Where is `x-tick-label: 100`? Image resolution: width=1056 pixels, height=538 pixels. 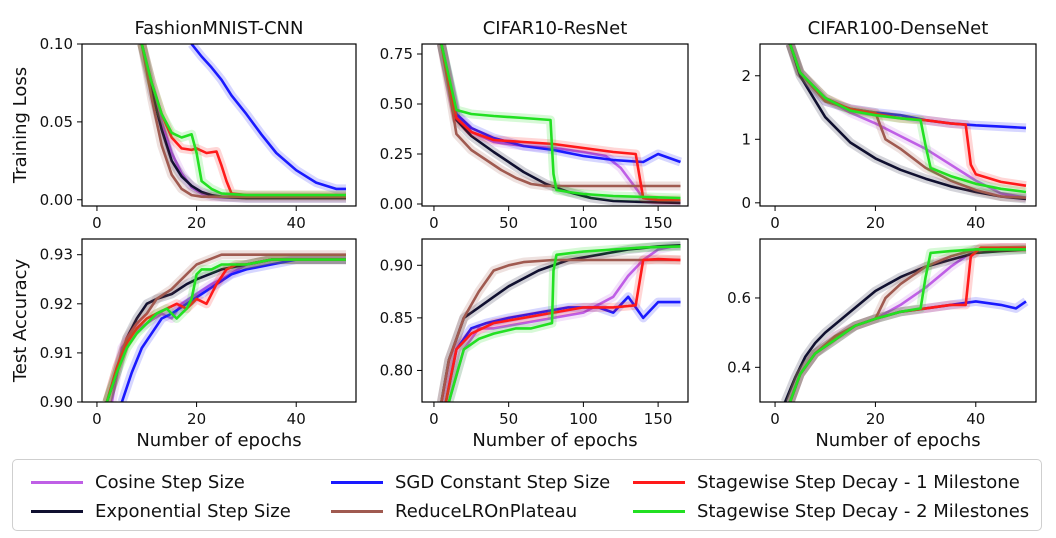 x-tick-label: 100 is located at coordinates (583, 223).